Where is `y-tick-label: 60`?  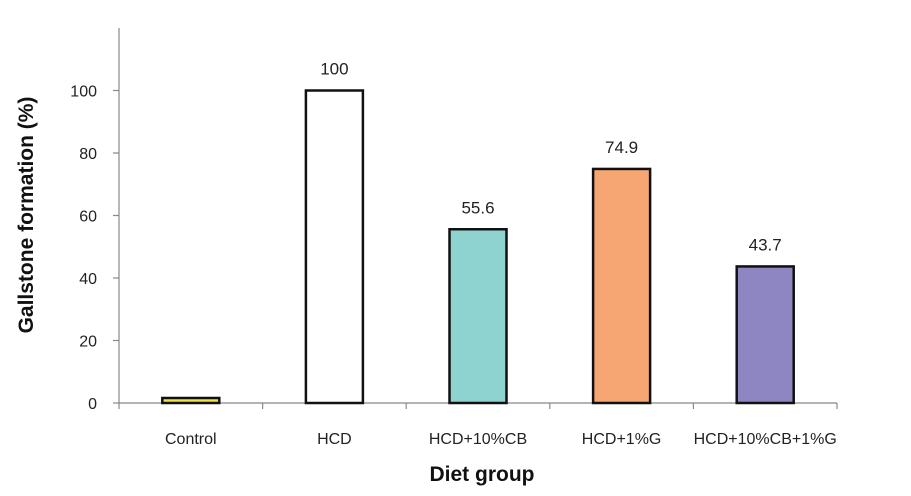
y-tick-label: 60 is located at coordinates (88, 217).